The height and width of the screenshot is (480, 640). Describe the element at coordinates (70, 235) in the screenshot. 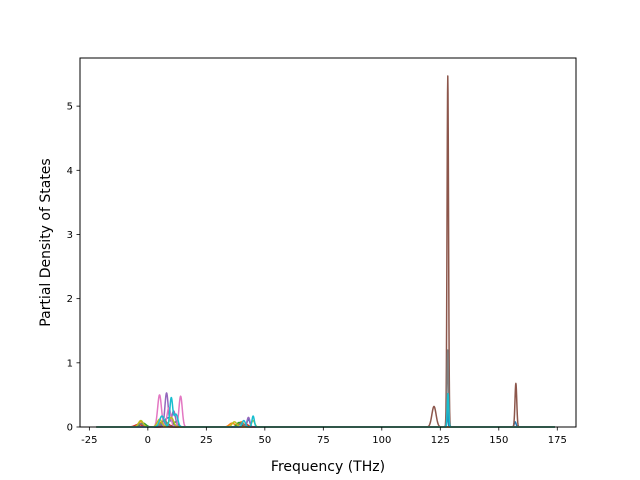

I see `y-tick-label: 3` at that location.